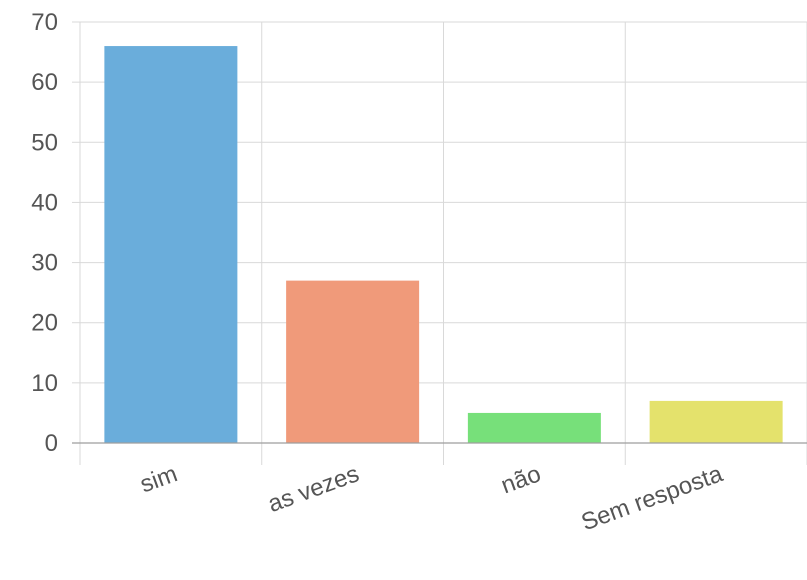 Image resolution: width=807 pixels, height=580 pixels. Describe the element at coordinates (44, 233) in the screenshot. I see `y-axis-tick-labels: 0 10 20 30 40 50 60 70` at that location.